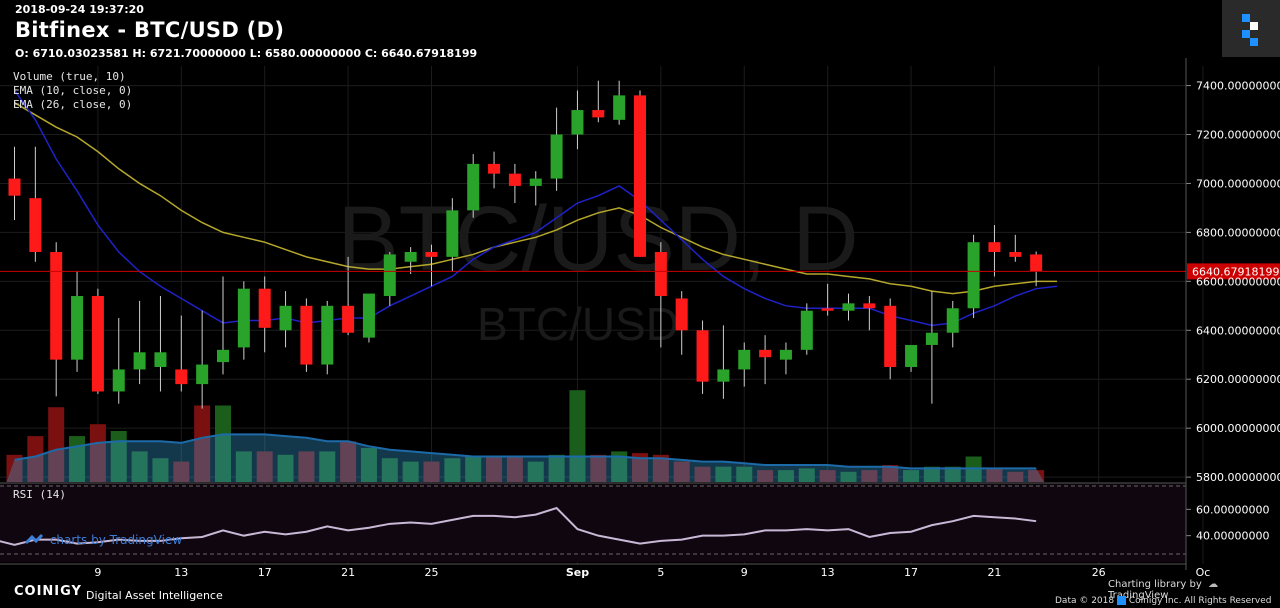 This screenshot has height=608, width=1280. I want to click on volume-indicator-label: Volume (true, 10), so click(69, 76).